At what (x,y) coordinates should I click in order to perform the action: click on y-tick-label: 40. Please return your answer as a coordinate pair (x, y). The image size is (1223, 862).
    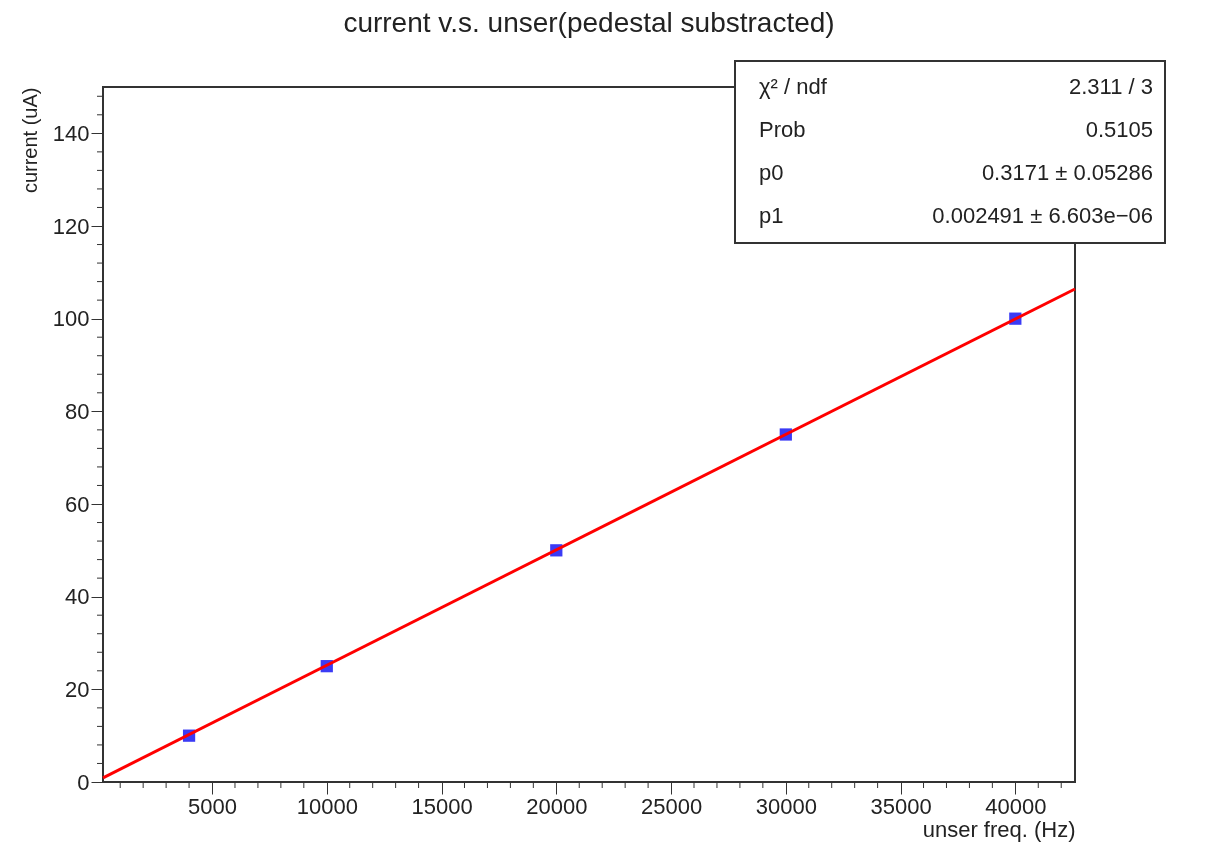
    Looking at the image, I should click on (77, 597).